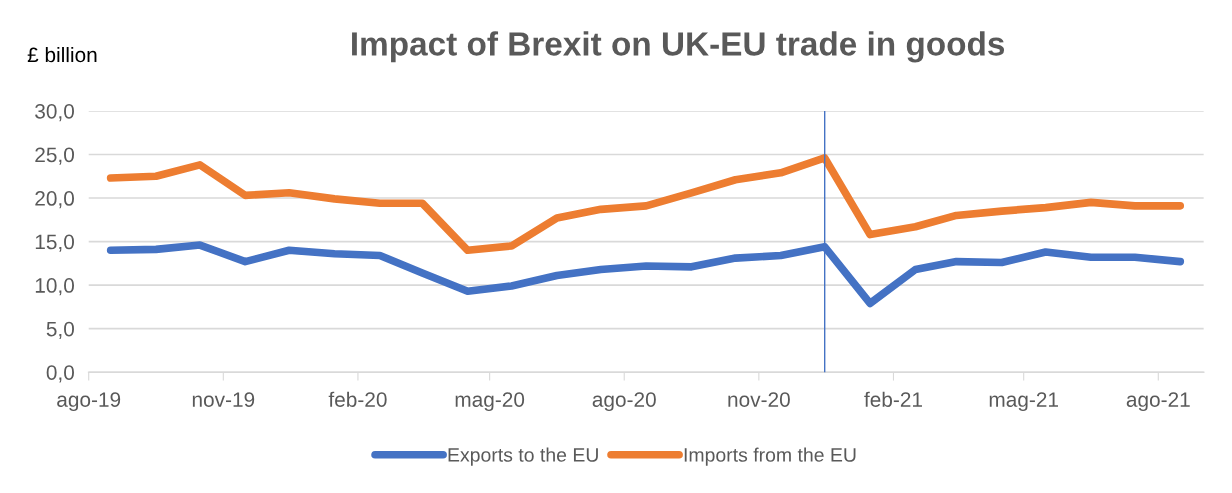  I want to click on x-tick-label: feb-21, so click(893, 399).